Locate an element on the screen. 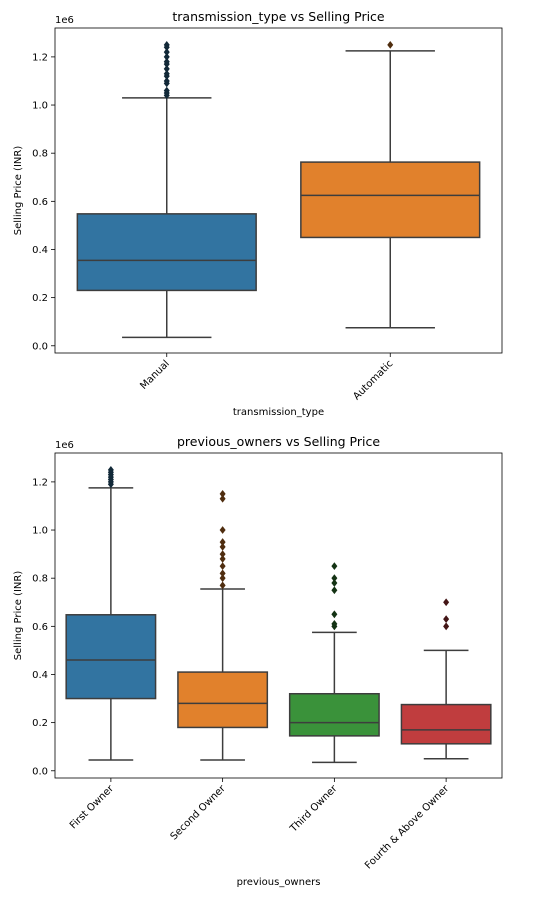 The image size is (536, 898). x-tick-label: Second Owner is located at coordinates (199, 813).